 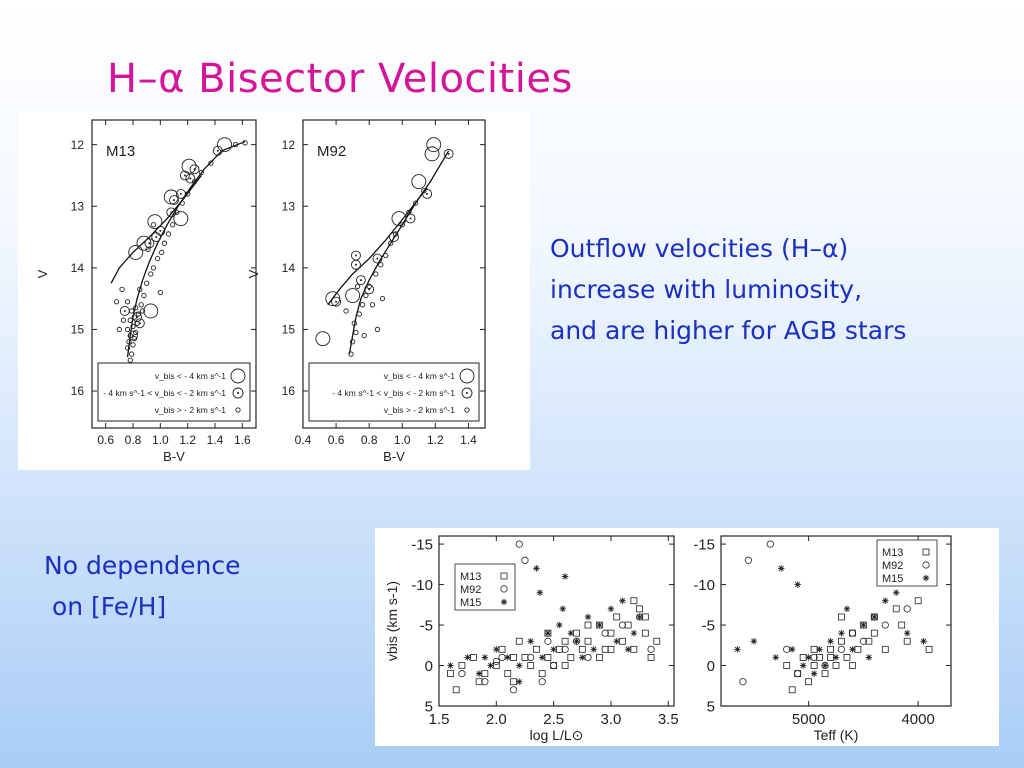 I want to click on y-tick-label: 12, so click(x=289, y=145).